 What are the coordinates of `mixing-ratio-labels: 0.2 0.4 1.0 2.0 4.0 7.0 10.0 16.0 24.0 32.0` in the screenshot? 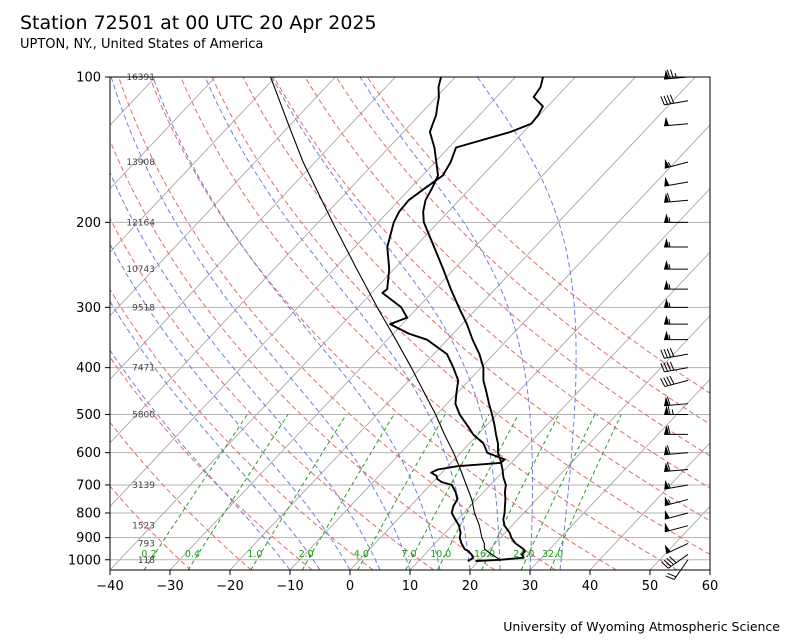 It's located at (352, 554).